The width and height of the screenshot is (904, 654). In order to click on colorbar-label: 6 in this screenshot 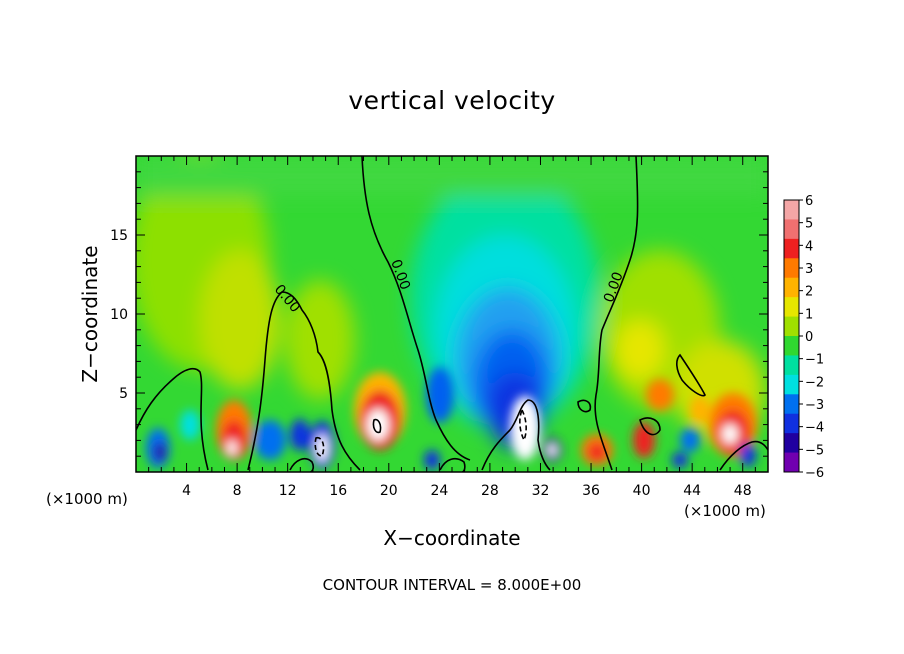, I will do `click(809, 201)`.